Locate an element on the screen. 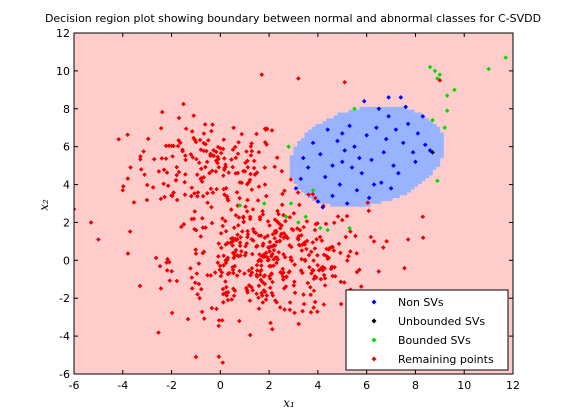 The width and height of the screenshot is (561, 420). x-tick-label-8: 10 is located at coordinates (464, 385).